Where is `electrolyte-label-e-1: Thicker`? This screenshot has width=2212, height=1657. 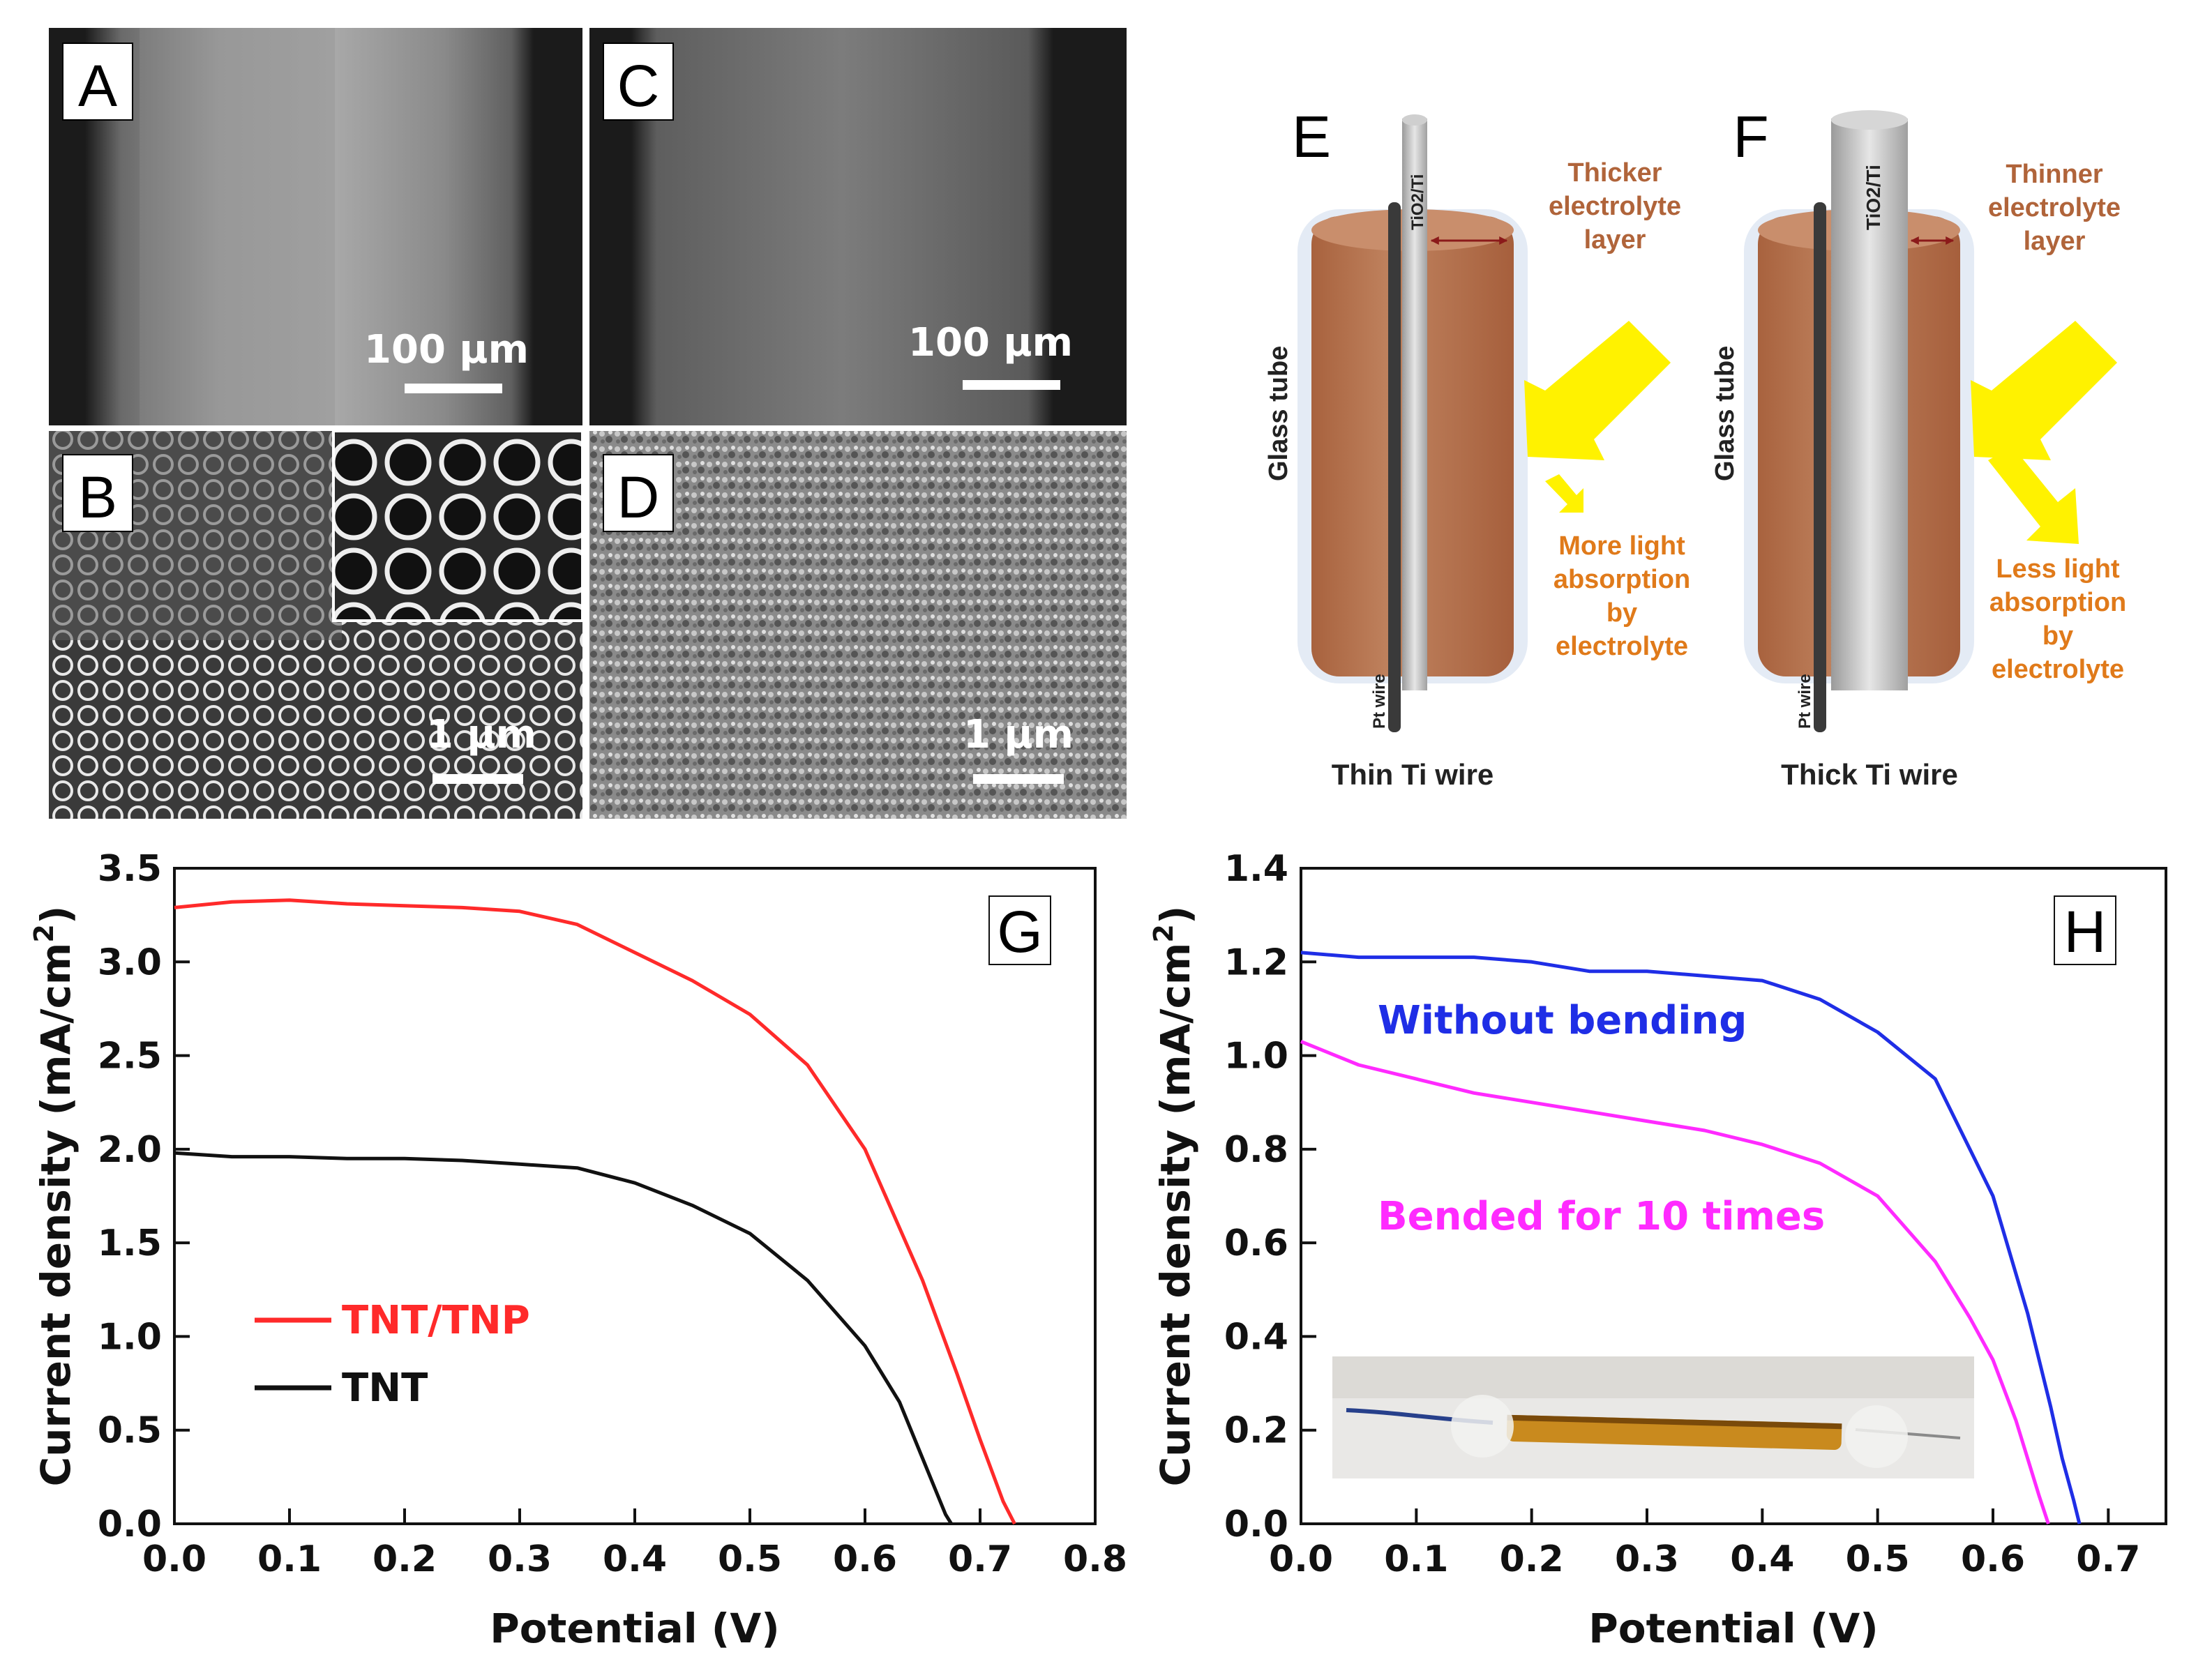 electrolyte-label-e-1: Thicker is located at coordinates (1615, 173).